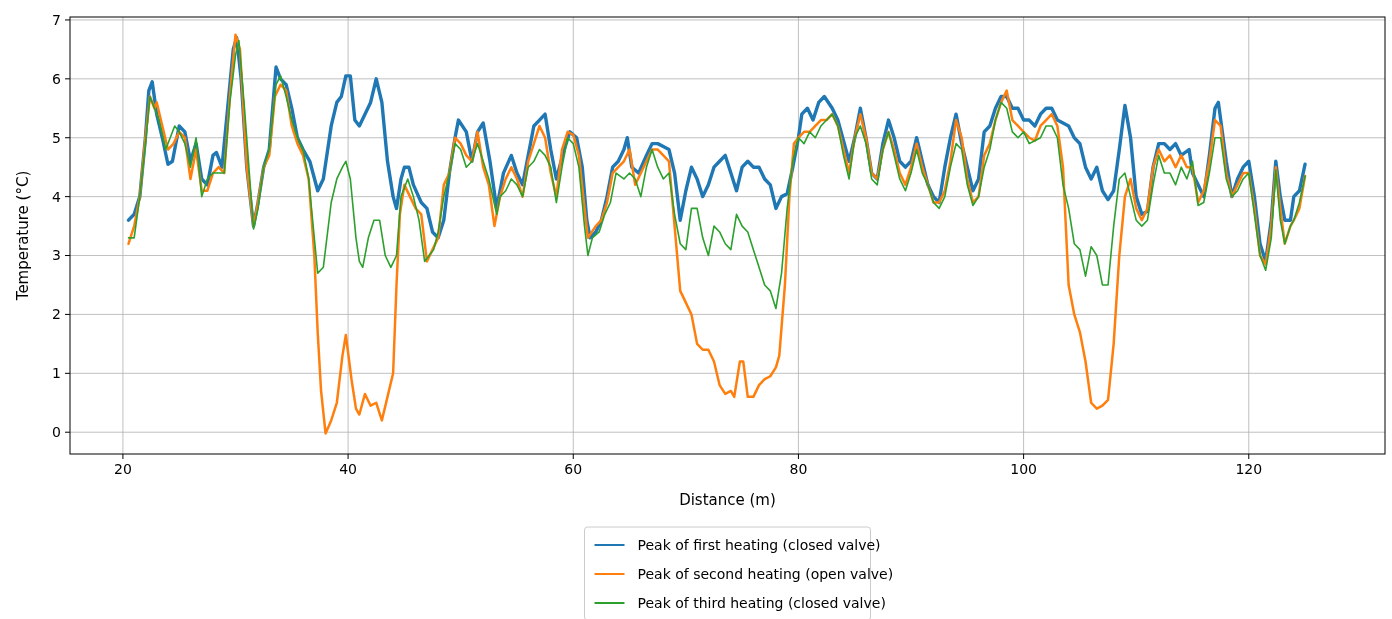 The width and height of the screenshot is (1392, 619). Describe the element at coordinates (573, 469) in the screenshot. I see `x-tick-label: 60` at that location.